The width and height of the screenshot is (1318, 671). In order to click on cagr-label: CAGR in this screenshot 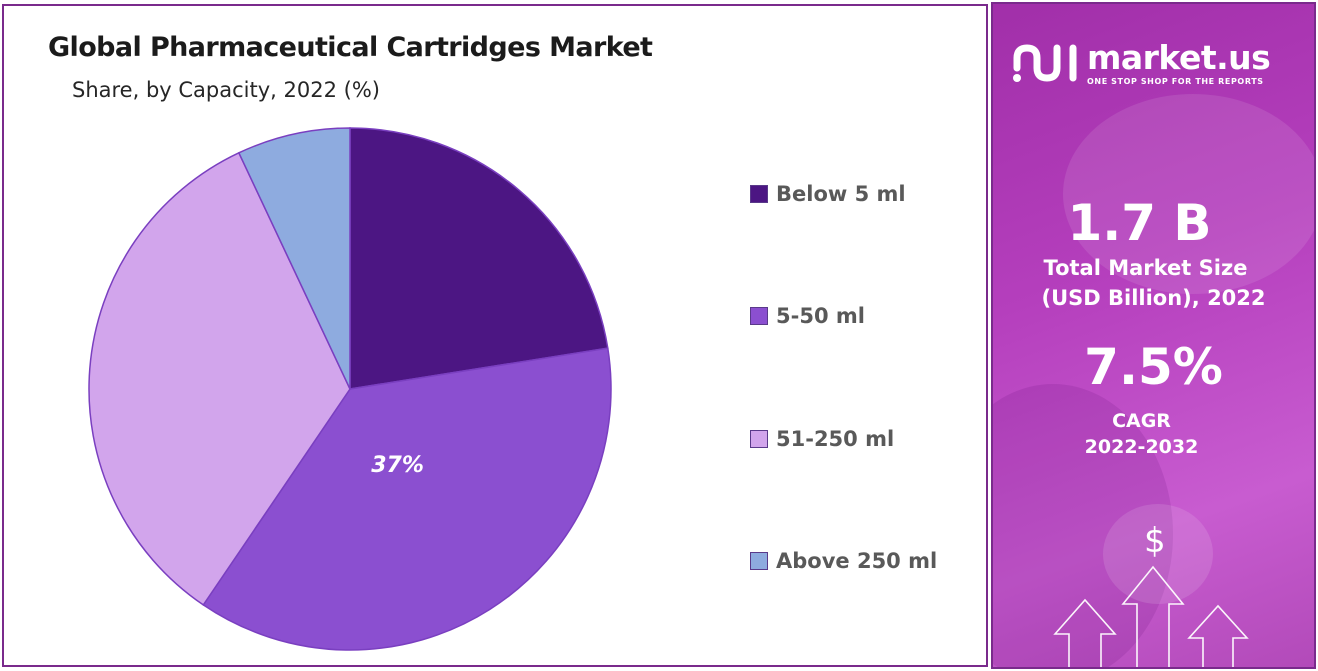, I will do `click(1141, 421)`.